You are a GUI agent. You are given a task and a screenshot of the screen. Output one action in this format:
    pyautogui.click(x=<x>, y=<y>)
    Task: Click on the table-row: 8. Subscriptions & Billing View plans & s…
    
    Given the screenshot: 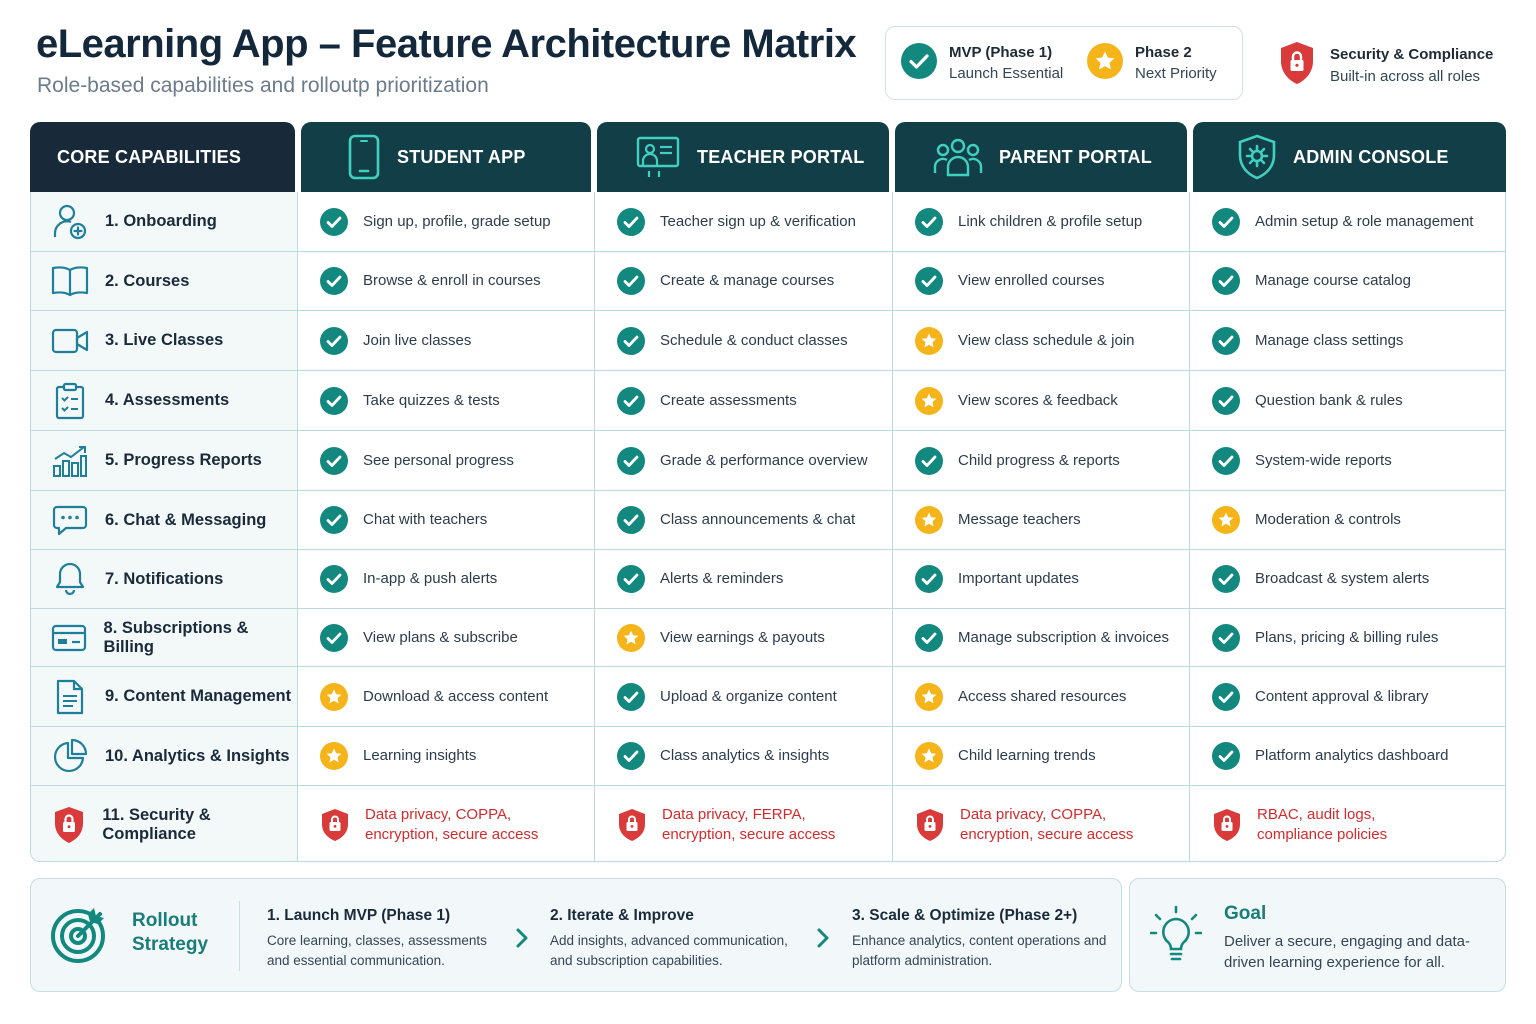 What is the action you would take?
    pyautogui.click(x=768, y=638)
    